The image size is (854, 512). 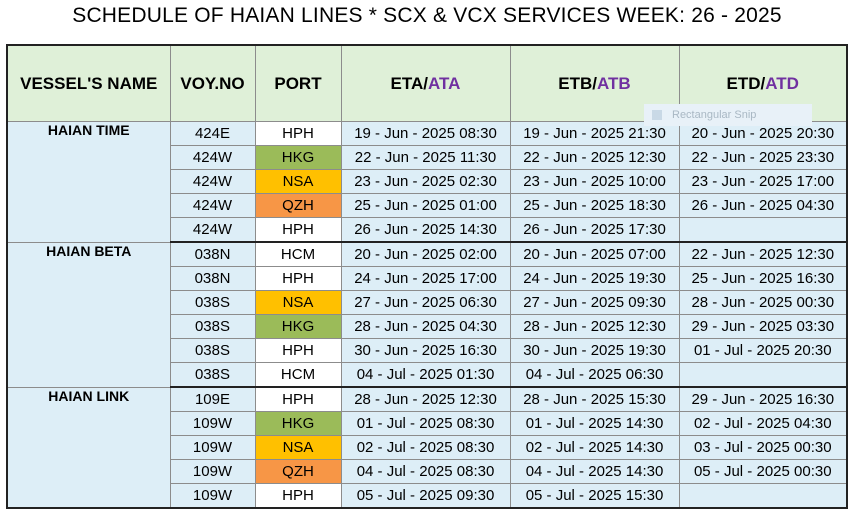 What do you see at coordinates (212, 83) in the screenshot?
I see `header-voy: VOY.NO` at bounding box center [212, 83].